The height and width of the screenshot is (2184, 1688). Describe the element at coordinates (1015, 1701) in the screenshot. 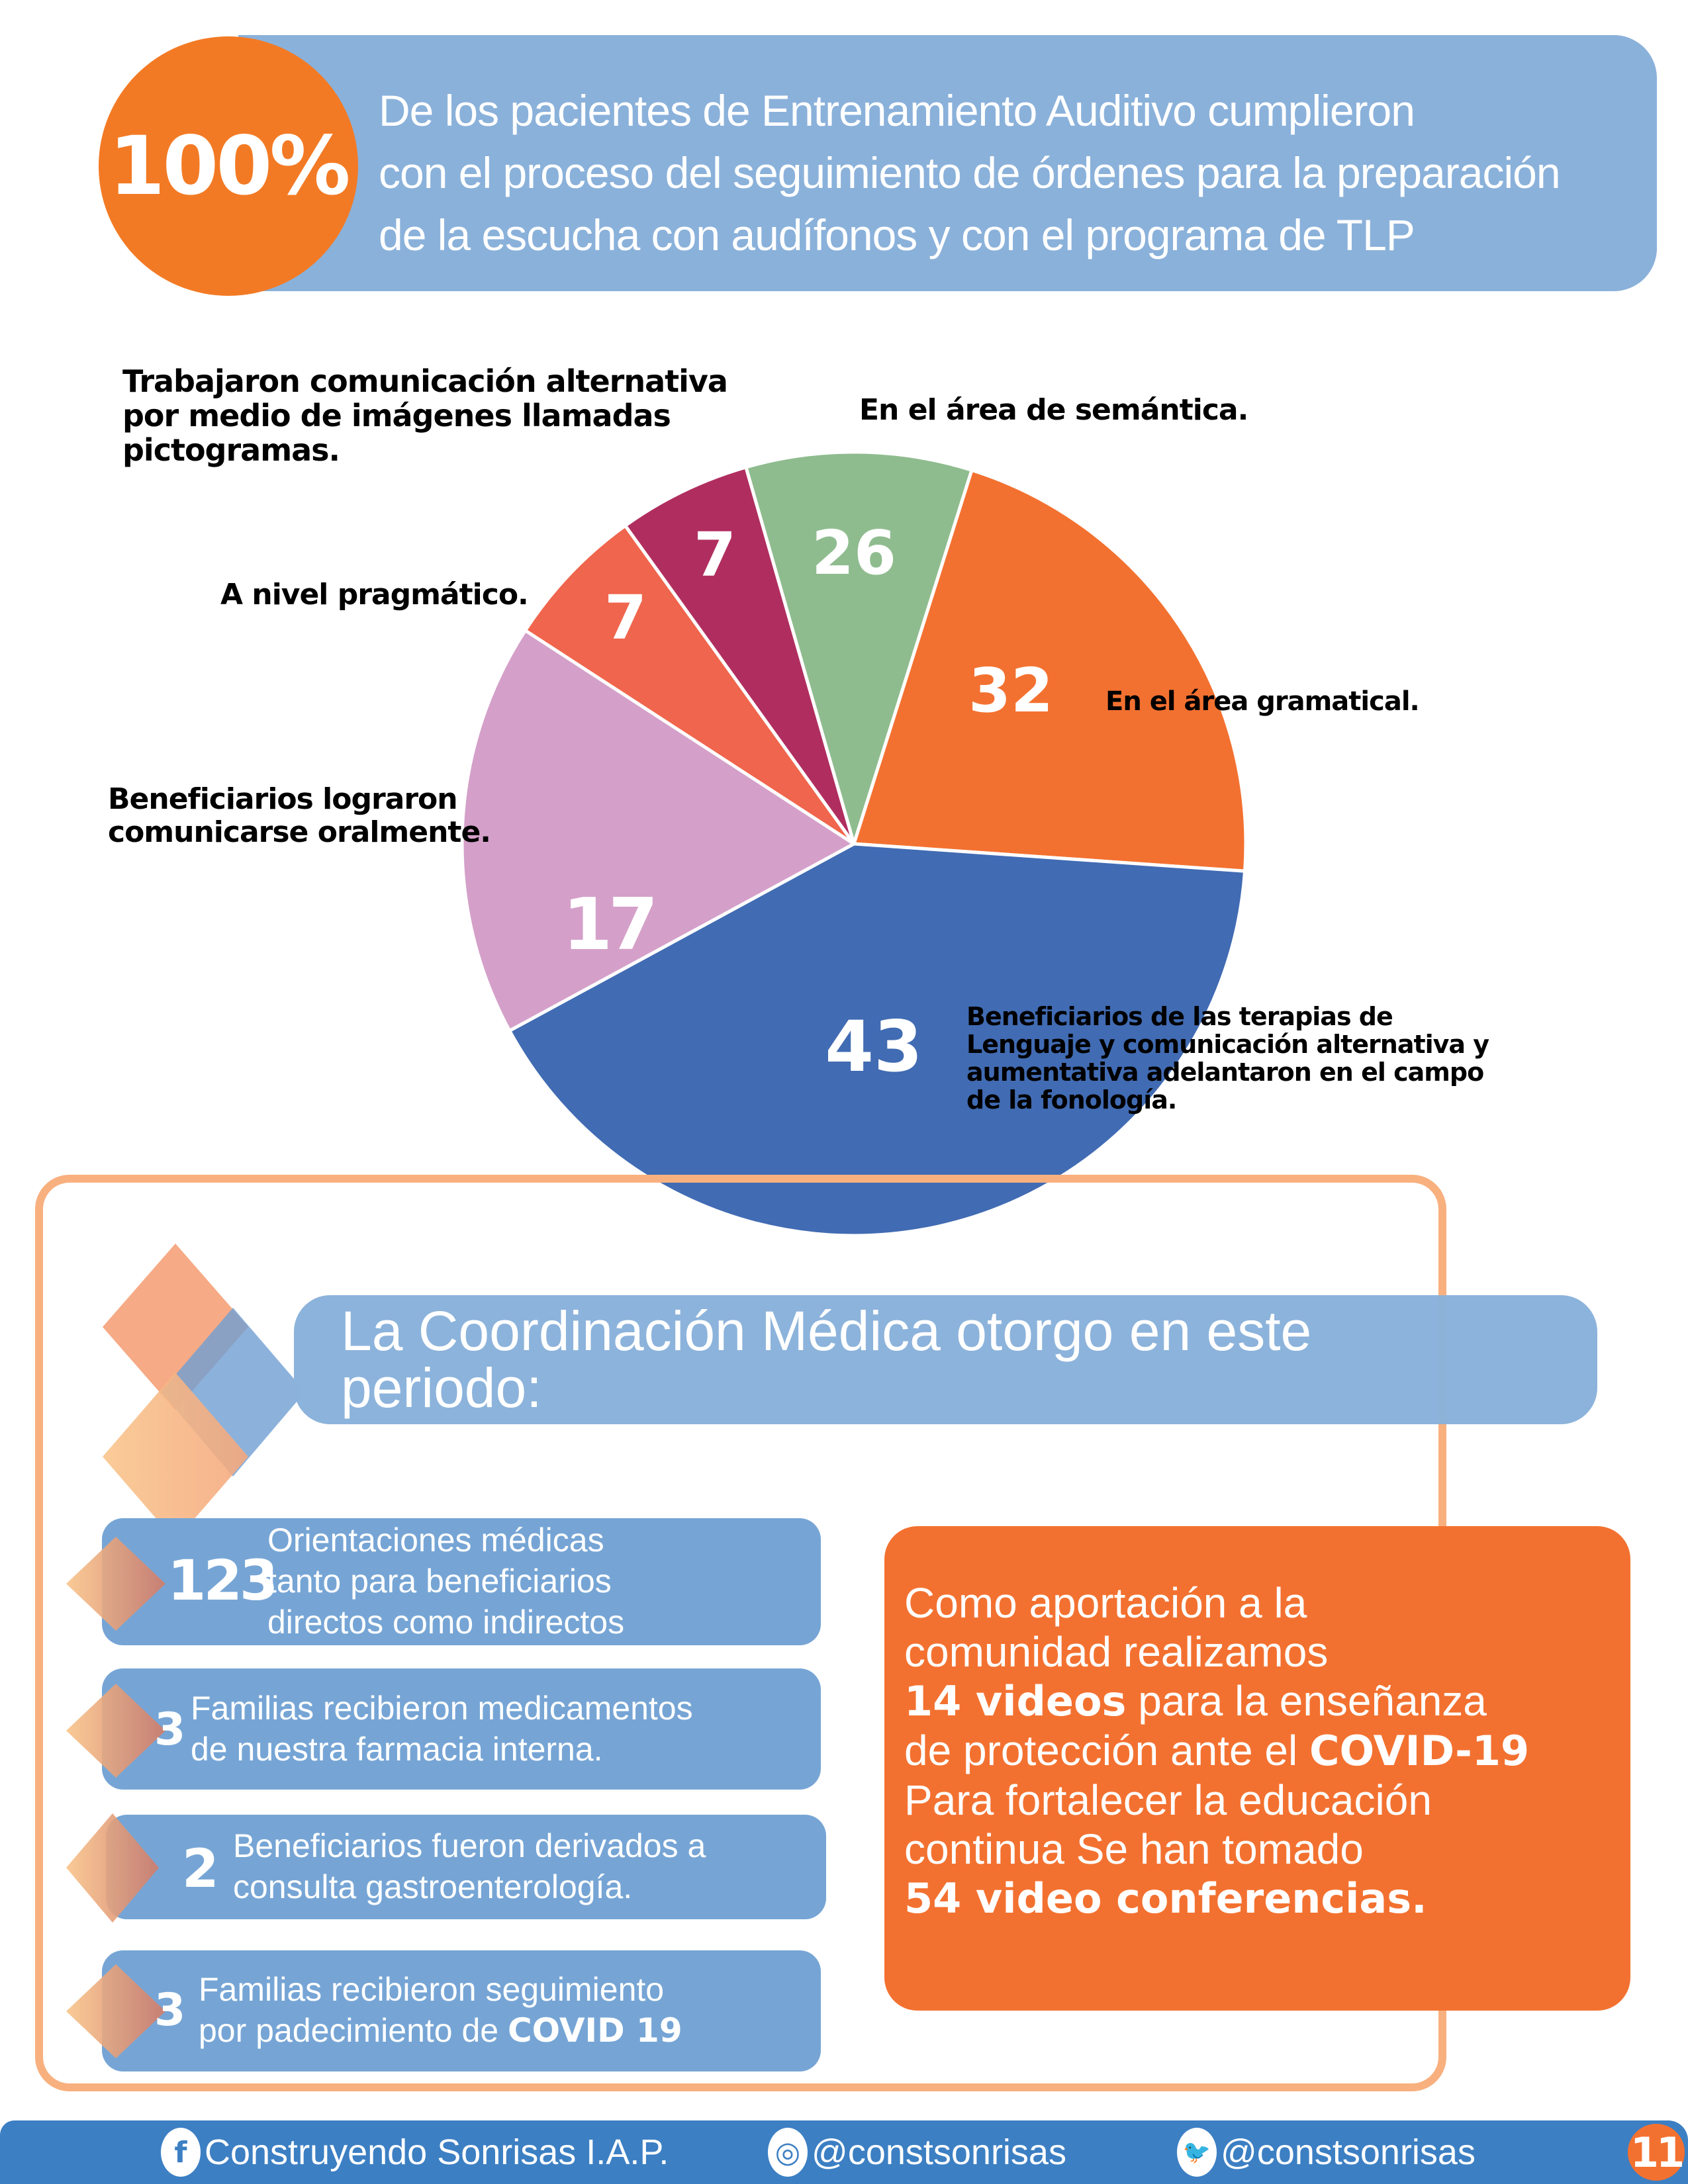

I see `videos-count: 14 videos` at that location.